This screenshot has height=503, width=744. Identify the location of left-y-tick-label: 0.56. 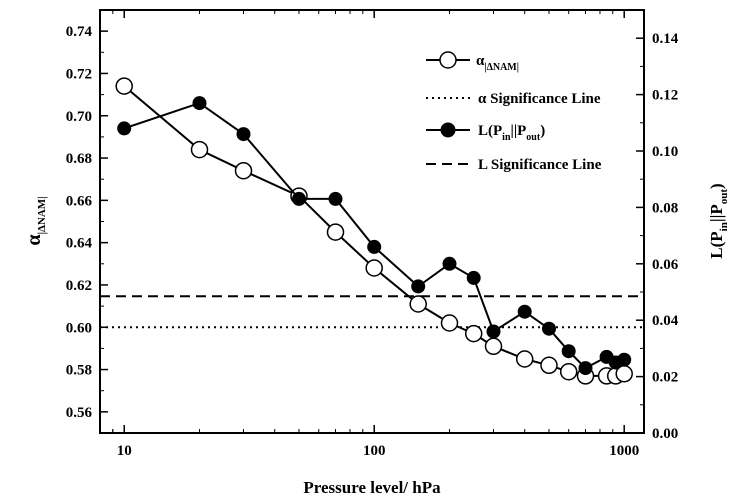
(79, 413).